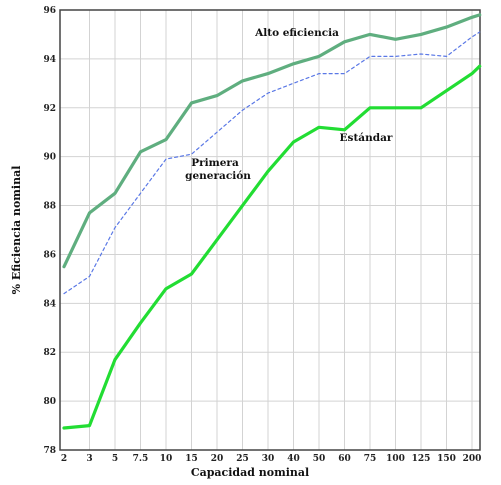 This screenshot has width=501, height=485. I want to click on x-tick-labels: 2 3 5 7.5 10 15 20 25 30 40 50 60 75 100 125 150 200, so click(271, 459).